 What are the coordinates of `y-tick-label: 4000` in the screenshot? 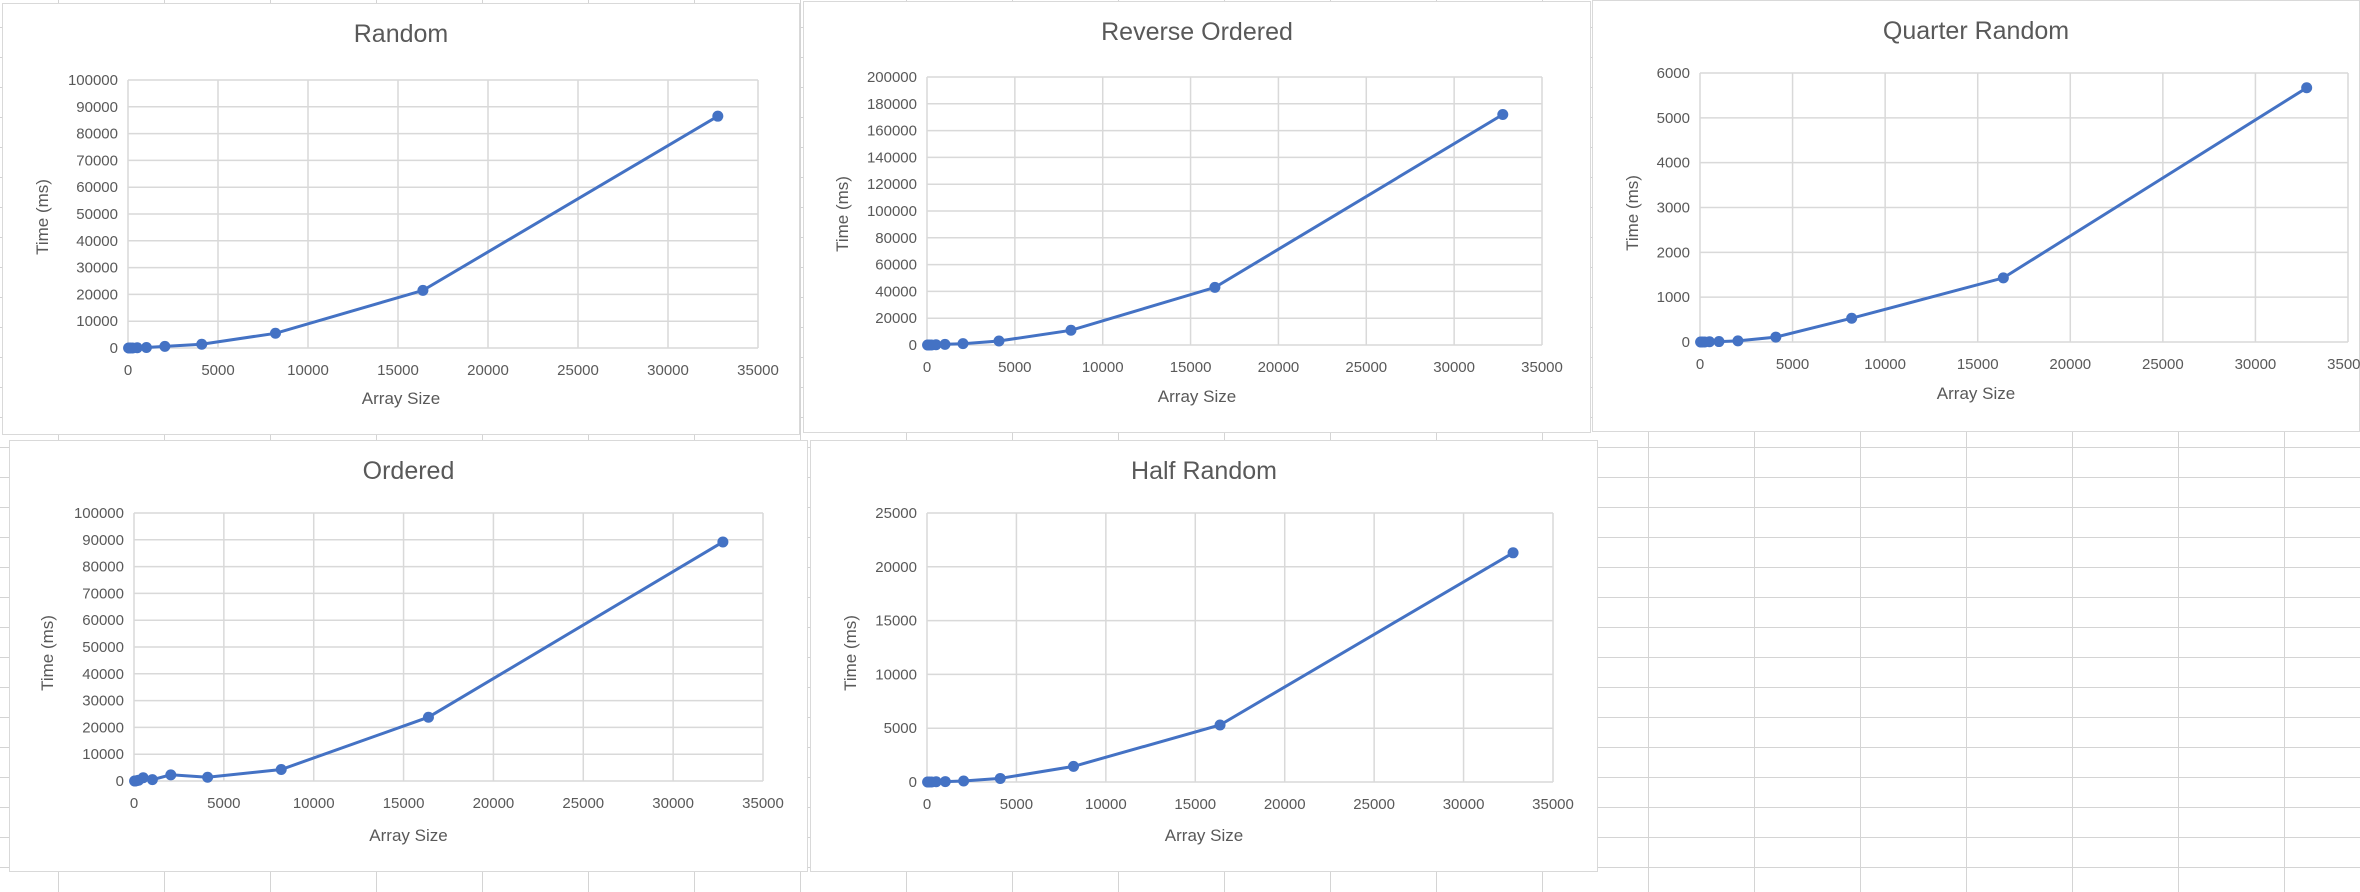 It's located at (1673, 163).